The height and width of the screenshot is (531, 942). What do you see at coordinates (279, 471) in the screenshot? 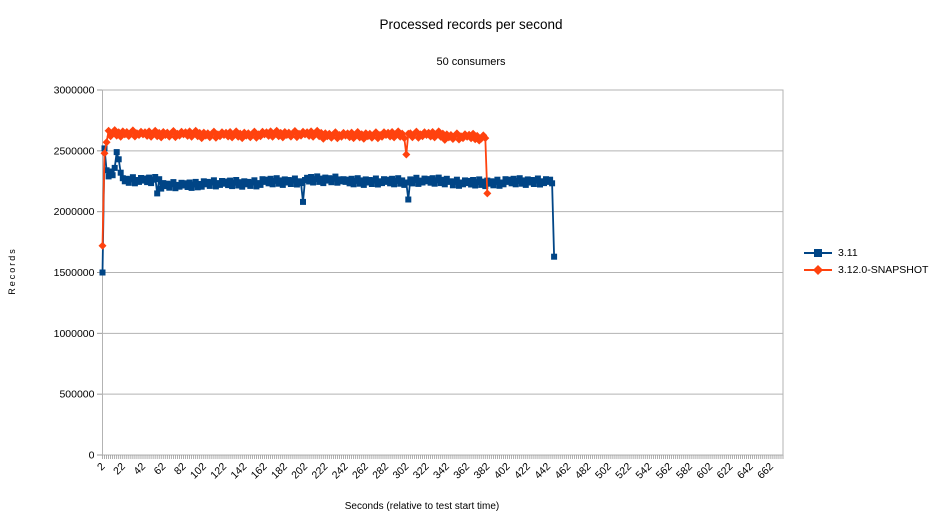
I see `svg-text: 182` at bounding box center [279, 471].